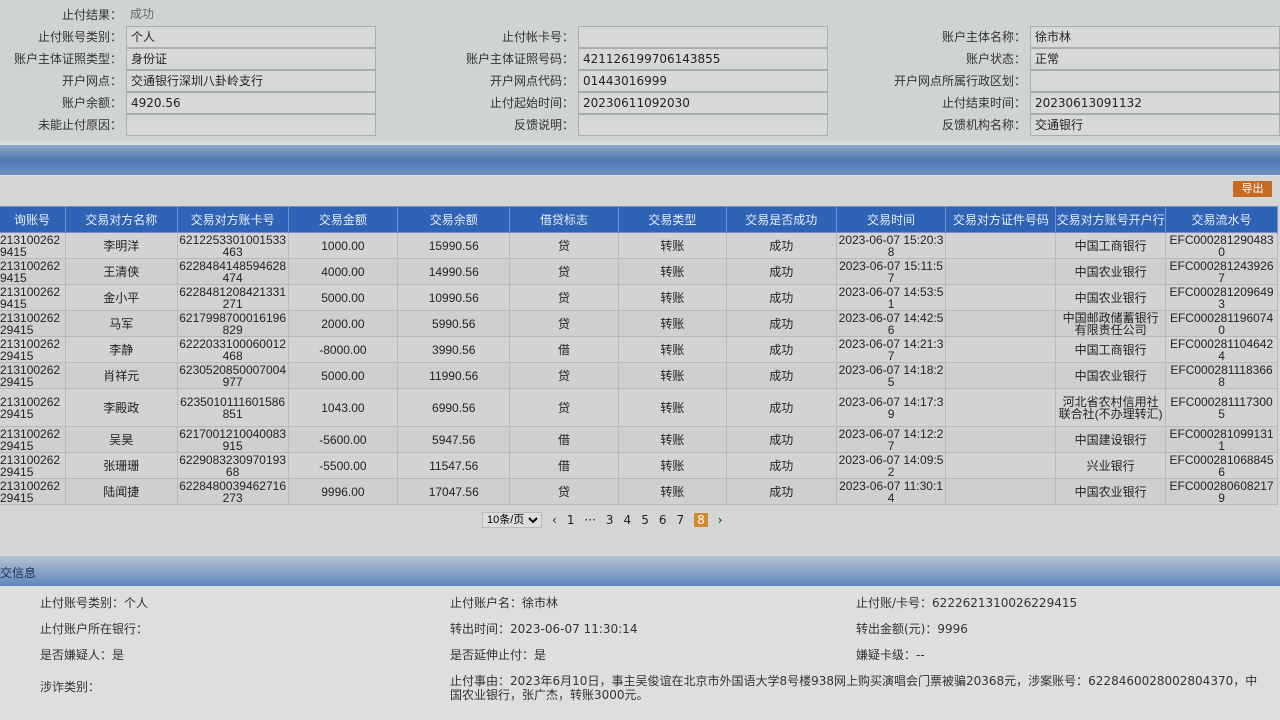 The image size is (1280, 720). What do you see at coordinates (1221, 219) in the screenshot?
I see `column-header: 交易流水号` at bounding box center [1221, 219].